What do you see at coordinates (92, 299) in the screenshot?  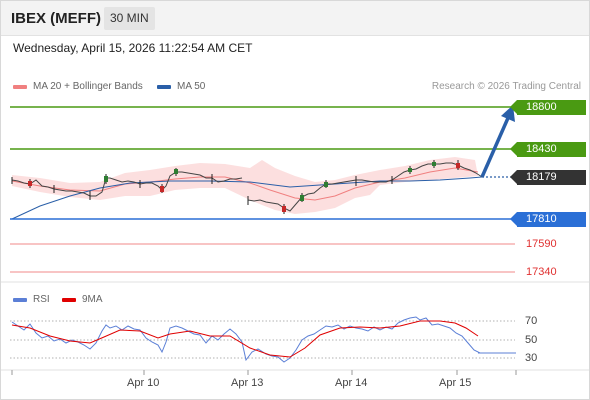 I see `legend-rsi-ma-label: 9MA` at bounding box center [92, 299].